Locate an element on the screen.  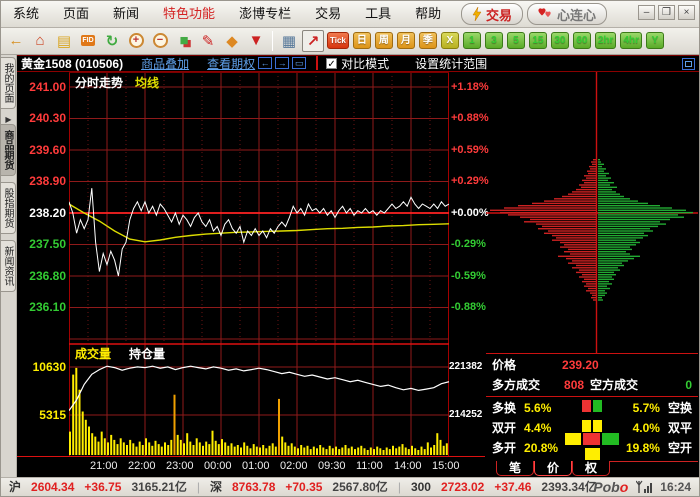
price-tick: 236.80 is located at coordinates (47, 275).